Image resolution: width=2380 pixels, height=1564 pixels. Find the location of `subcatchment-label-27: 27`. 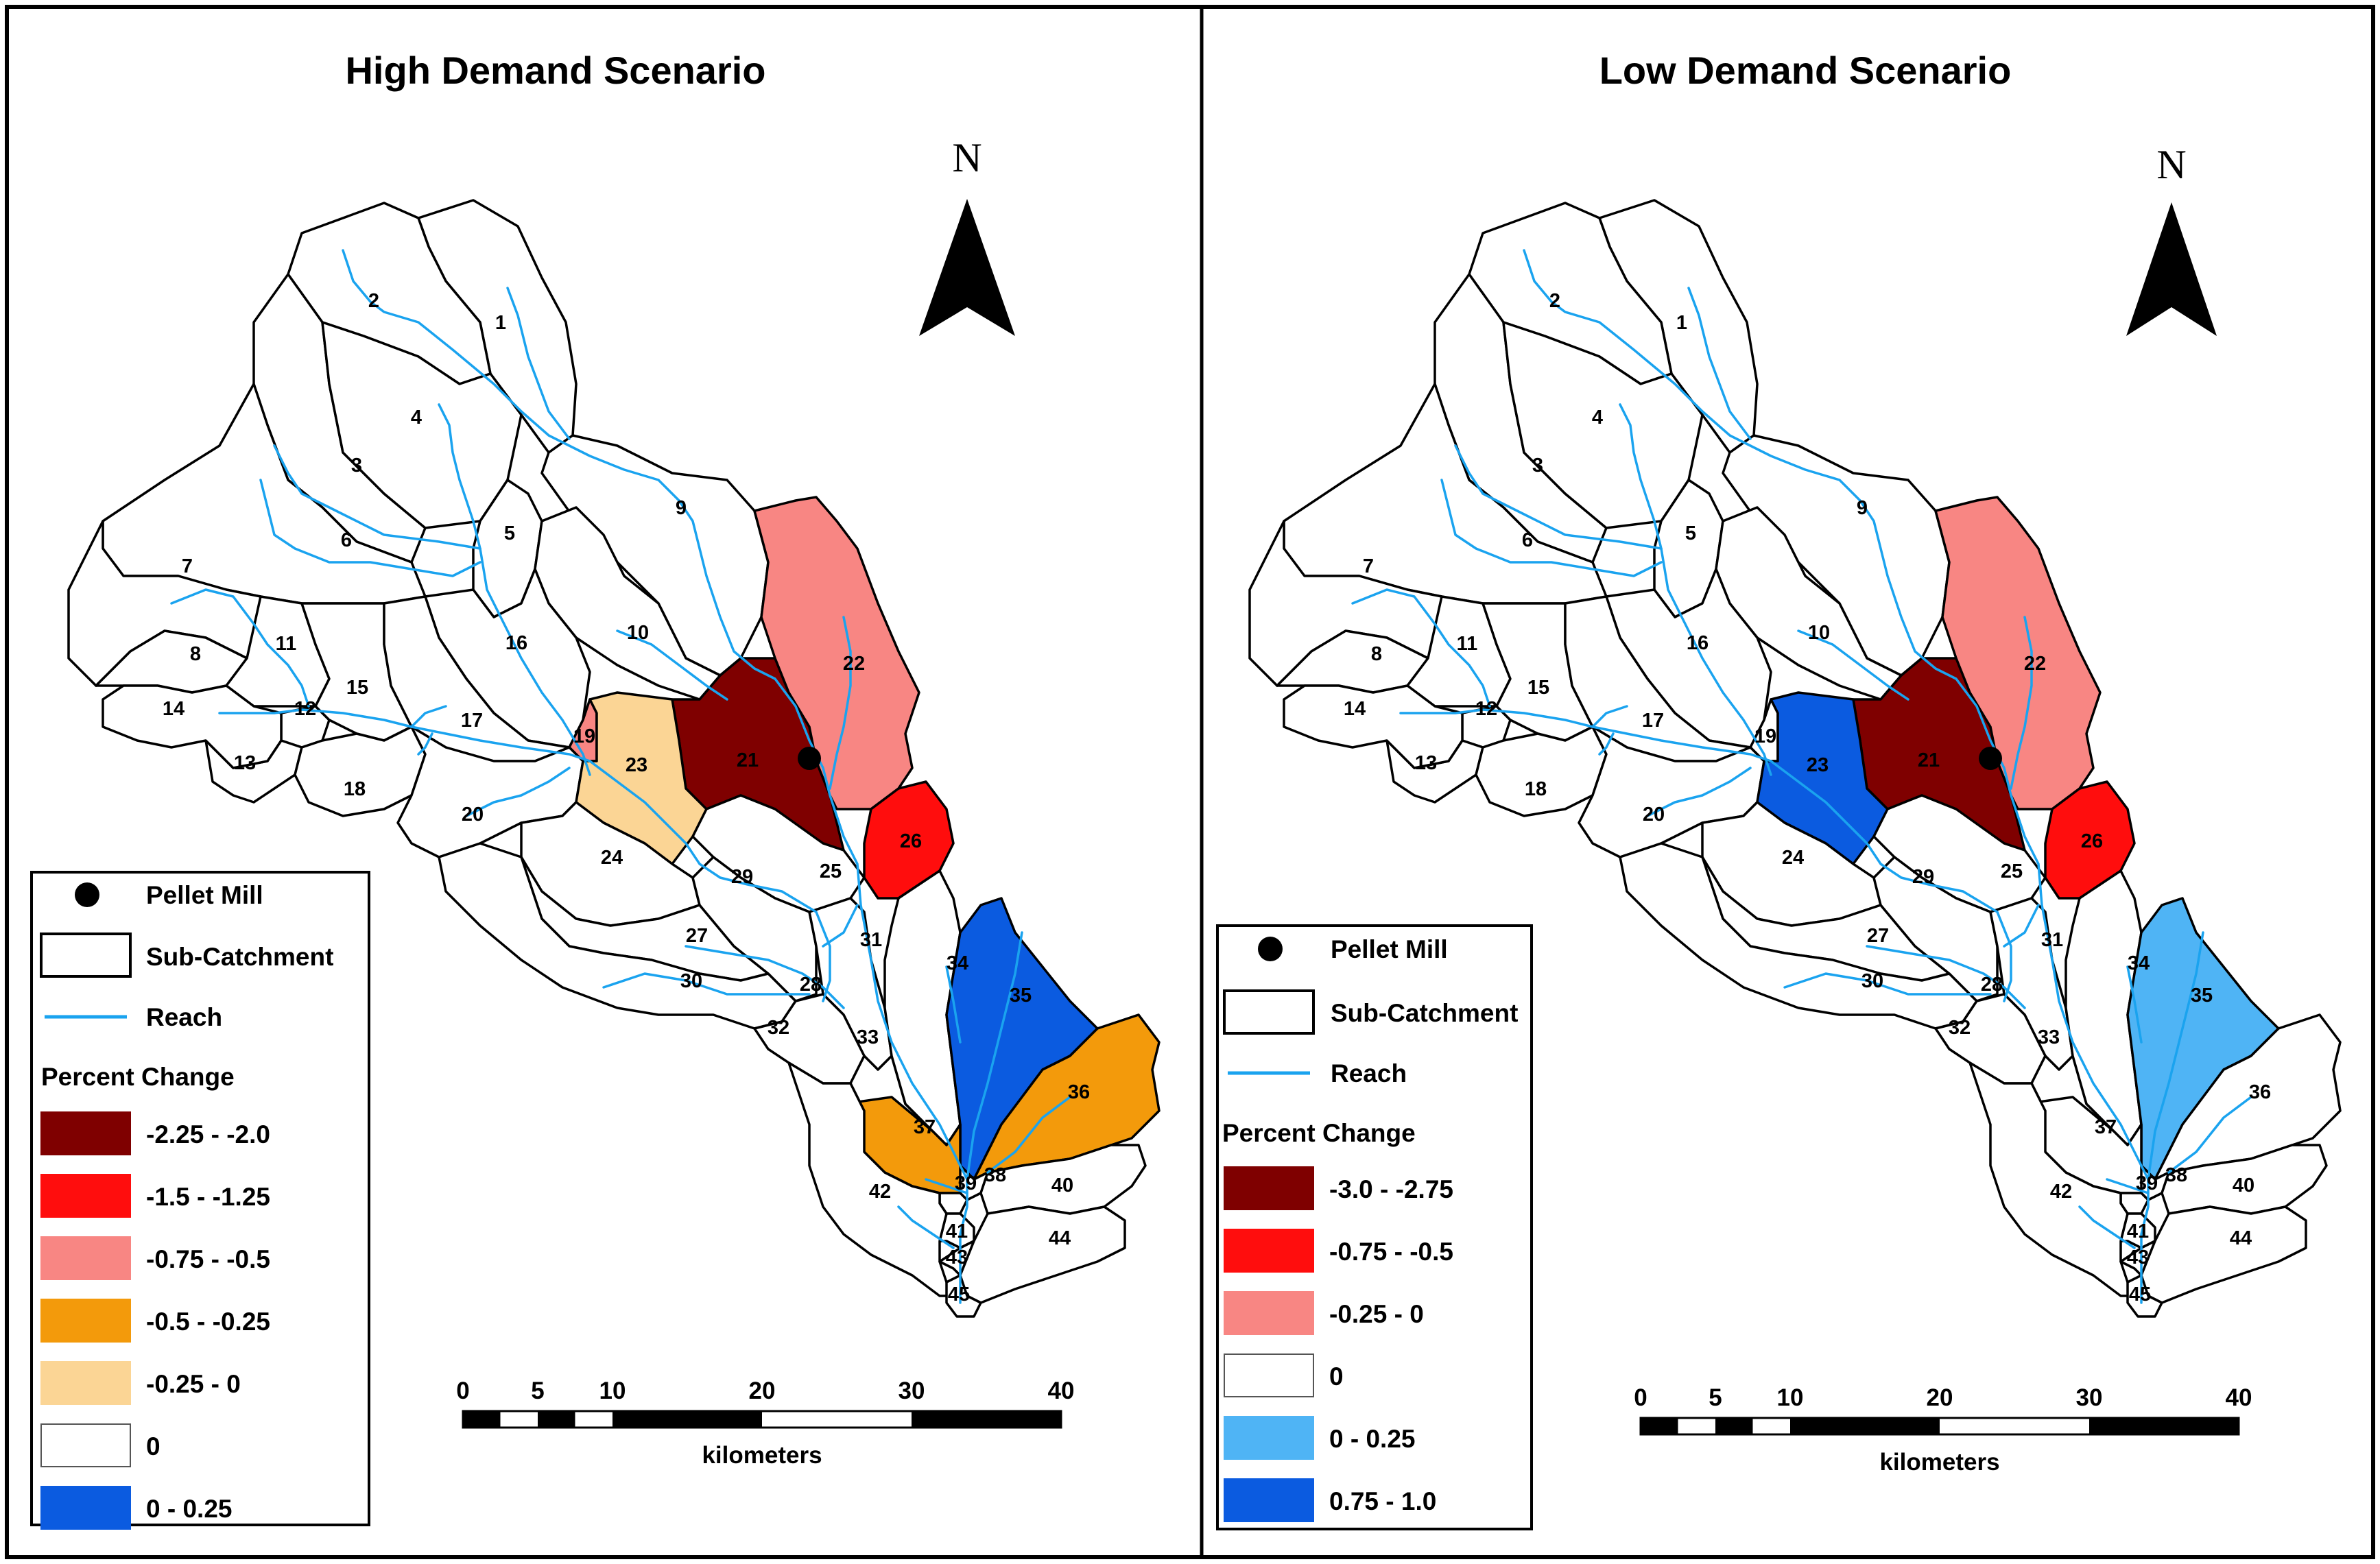

subcatchment-label-27: 27 is located at coordinates (1878, 936).